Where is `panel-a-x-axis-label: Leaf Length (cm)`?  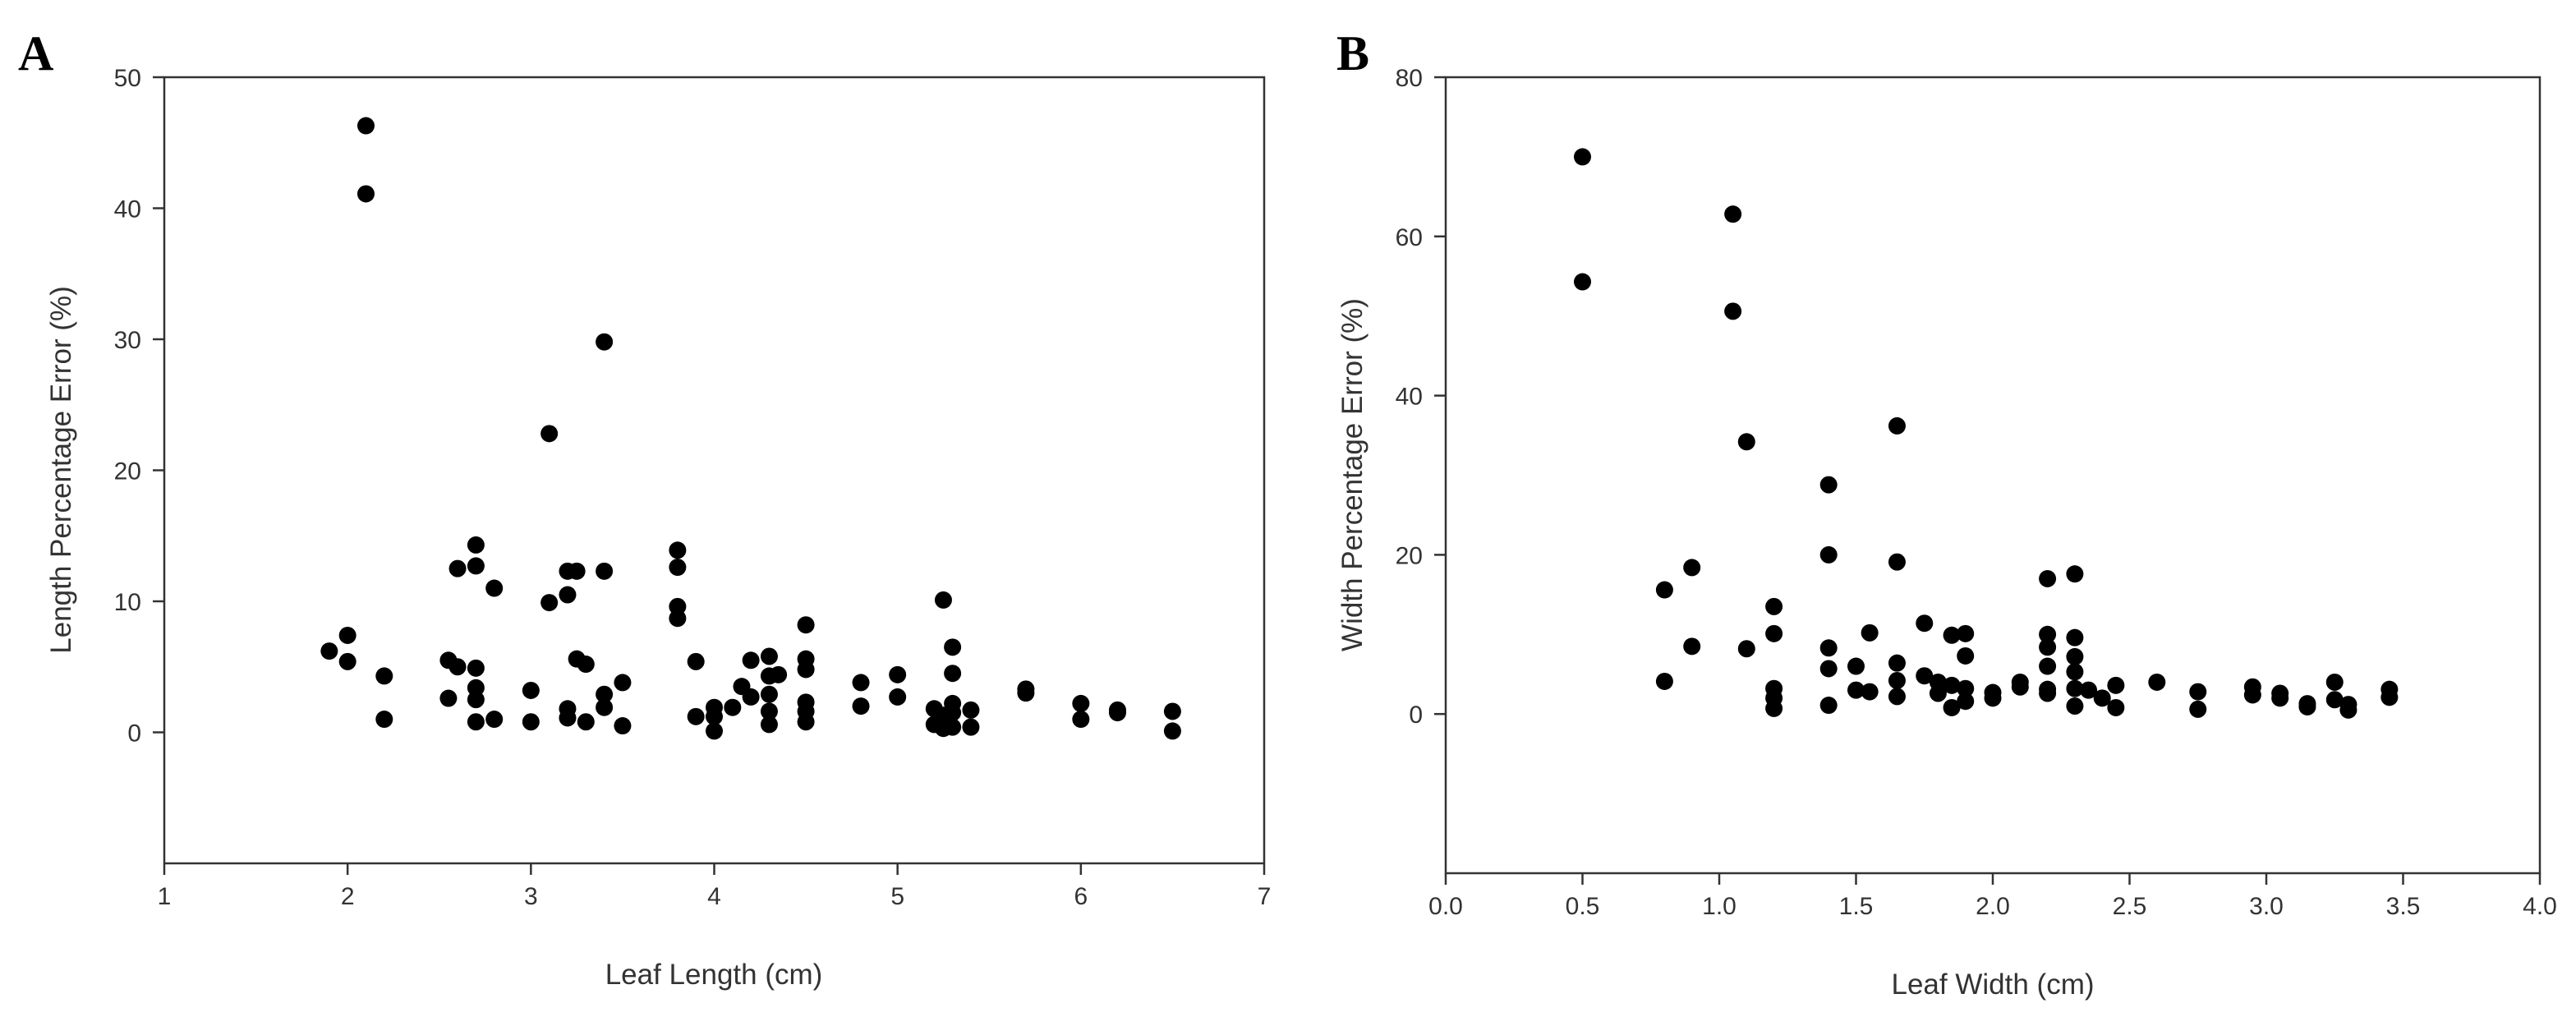
panel-a-x-axis-label: Leaf Length (cm) is located at coordinates (714, 975).